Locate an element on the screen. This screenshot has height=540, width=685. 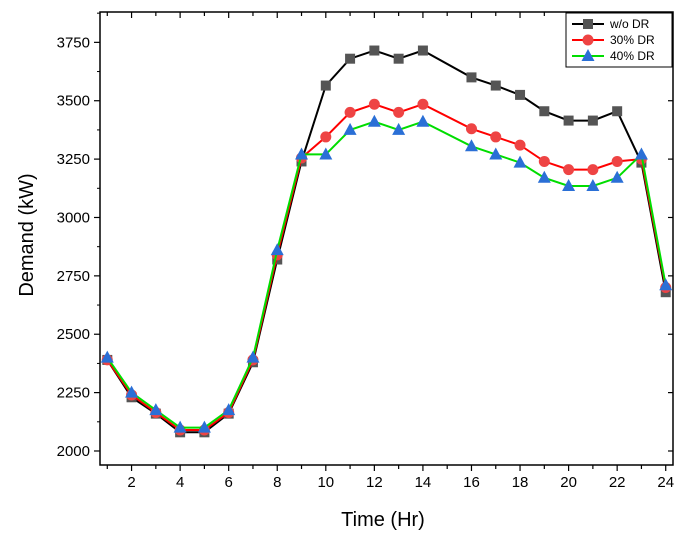
y-tick-label: 3000 is located at coordinates (73, 217).